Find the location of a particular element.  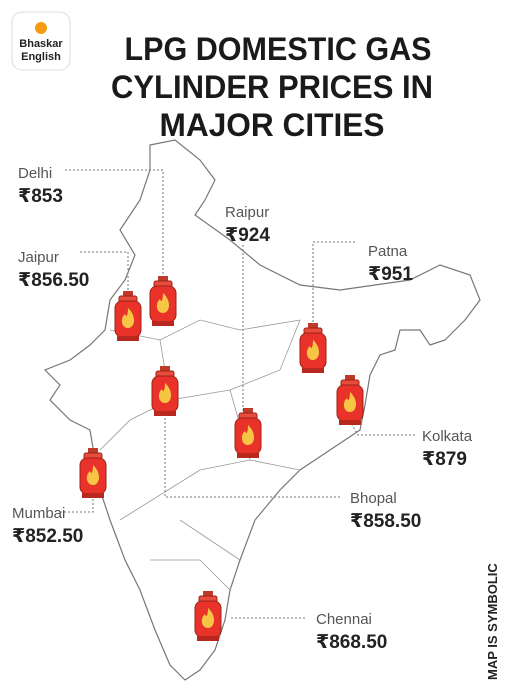

brand-logo is located at coordinates (41, 41).